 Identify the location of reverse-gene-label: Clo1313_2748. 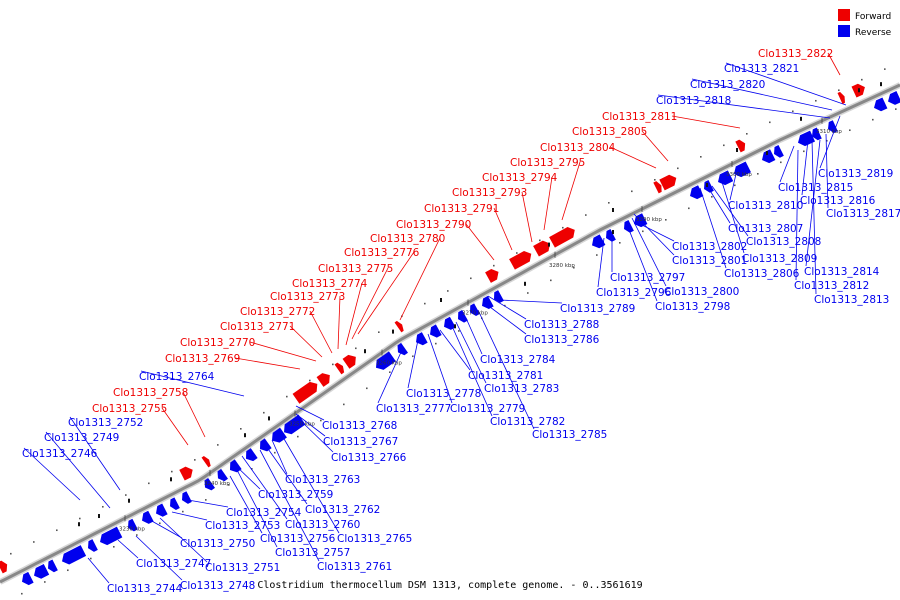
(217, 586).